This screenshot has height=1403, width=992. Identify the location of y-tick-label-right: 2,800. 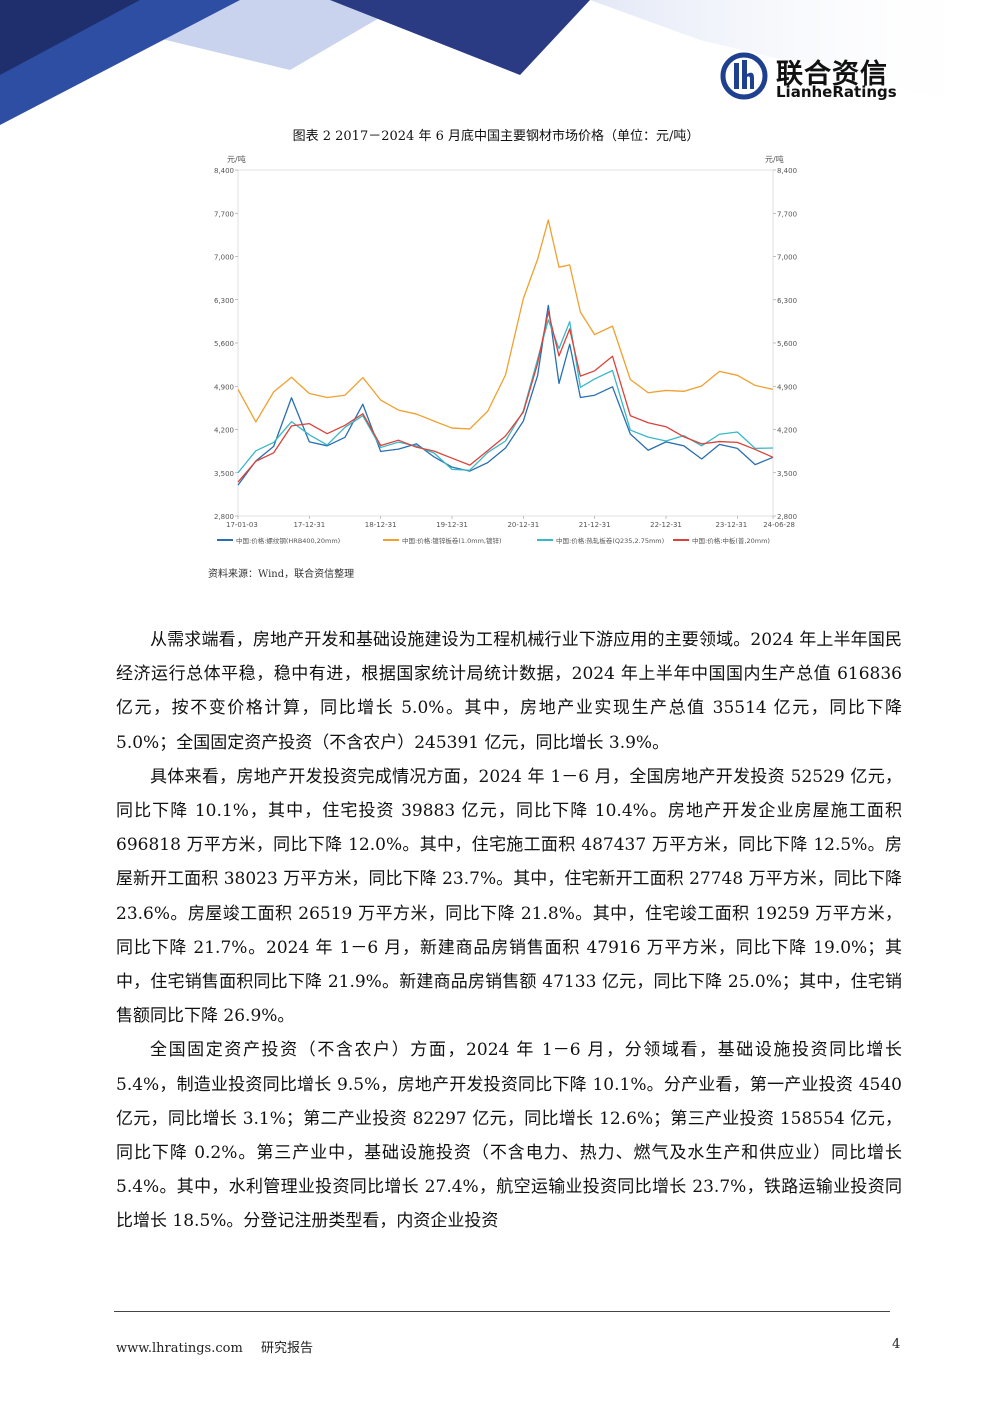
(787, 517).